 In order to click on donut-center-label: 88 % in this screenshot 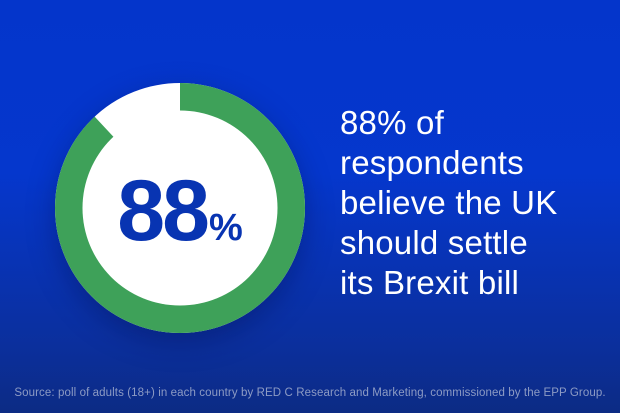, I will do `click(180, 211)`.